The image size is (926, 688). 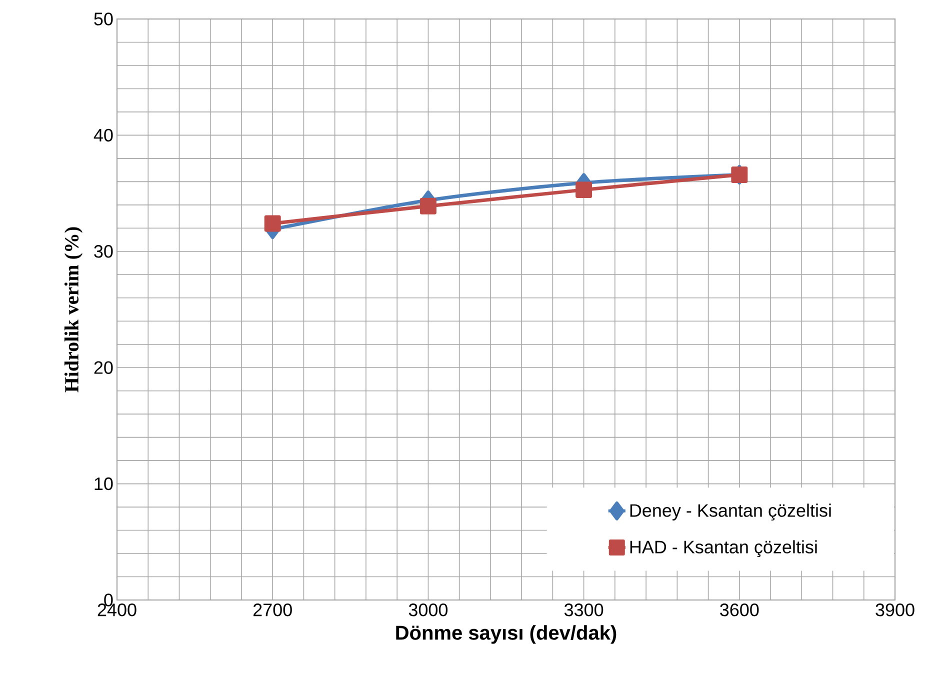 I want to click on legend-label: HAD - Ksantan çözeltisi, so click(x=723, y=549).